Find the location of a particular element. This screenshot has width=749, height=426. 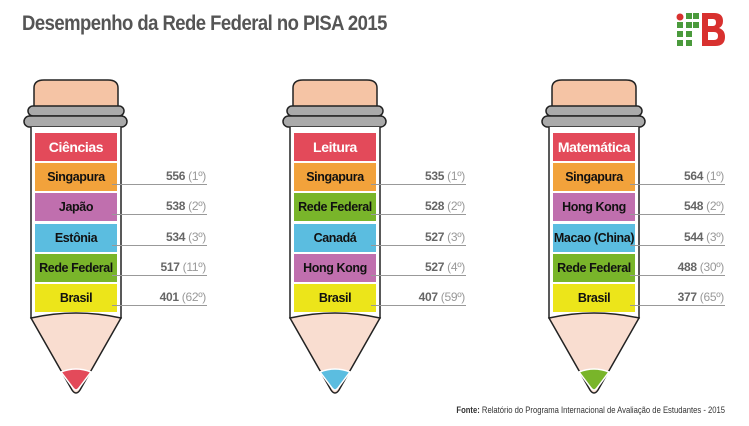

page-title: Desempenho da Rede Federal no PISA 2015 is located at coordinates (204, 23).